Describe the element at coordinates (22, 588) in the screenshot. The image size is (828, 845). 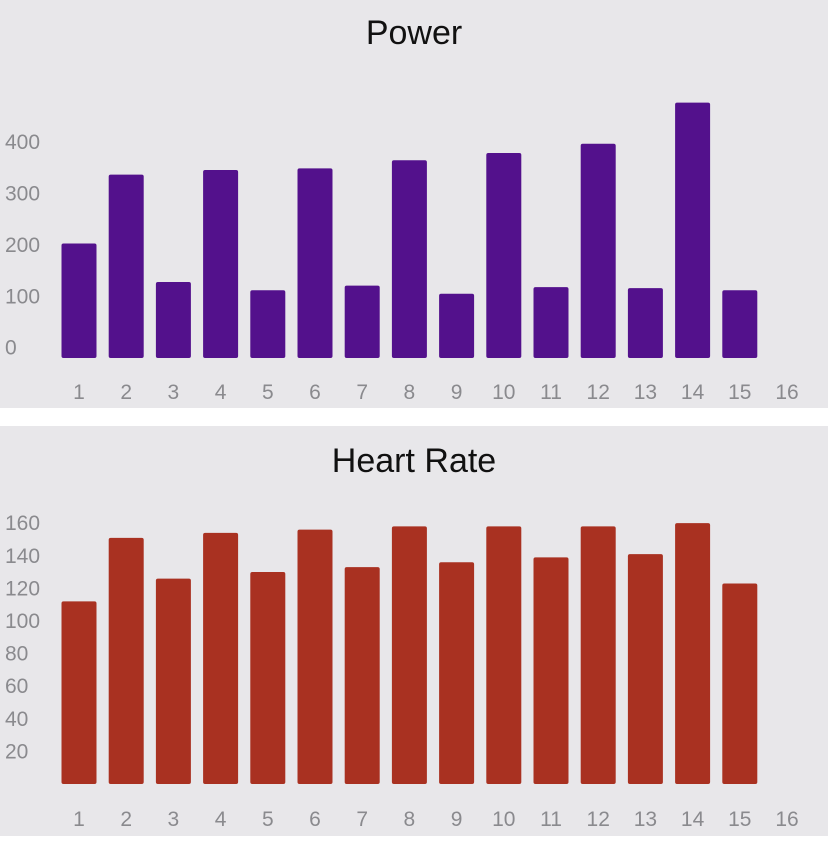
I see `y-tick-label: 120` at that location.